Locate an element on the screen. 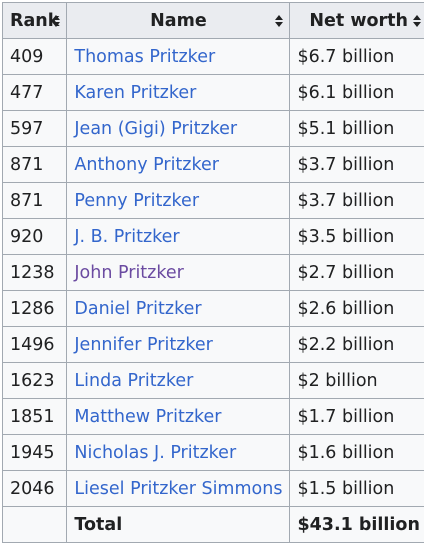 Image resolution: width=424 pixels, height=552 pixels. person-link: J. B. Pritzker is located at coordinates (127, 236).